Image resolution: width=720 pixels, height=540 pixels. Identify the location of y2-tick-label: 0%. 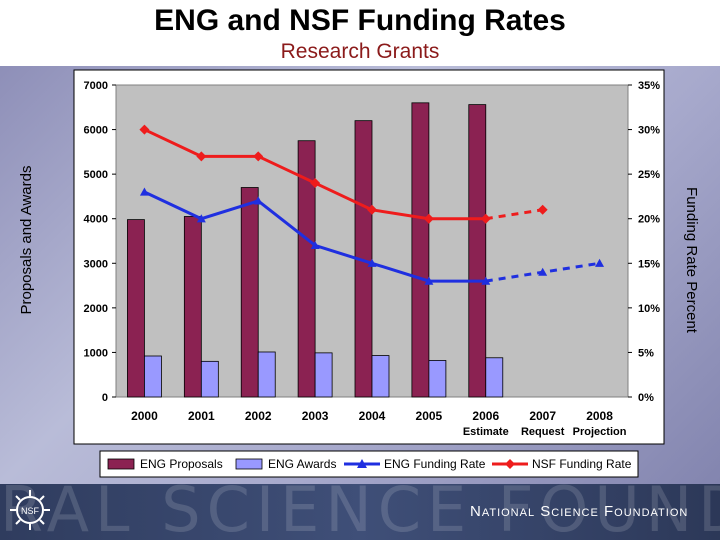
(646, 398).